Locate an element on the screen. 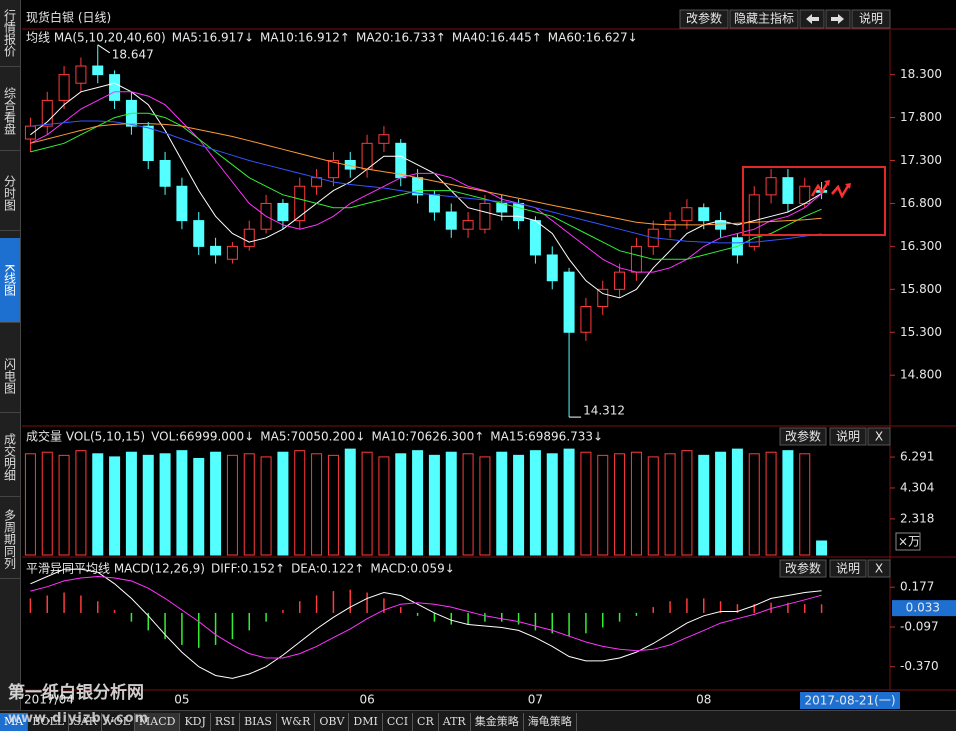 The height and width of the screenshot is (731, 956). bottom-tab: KDJ is located at coordinates (195, 721).